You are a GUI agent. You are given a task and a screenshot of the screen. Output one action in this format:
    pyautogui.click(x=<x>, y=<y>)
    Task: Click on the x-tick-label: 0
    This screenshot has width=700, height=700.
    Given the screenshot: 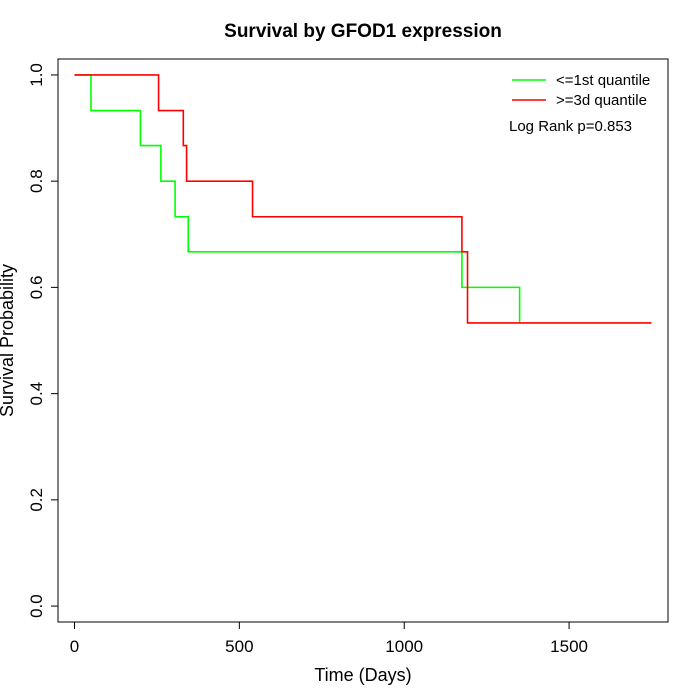 What is the action you would take?
    pyautogui.click(x=74, y=646)
    